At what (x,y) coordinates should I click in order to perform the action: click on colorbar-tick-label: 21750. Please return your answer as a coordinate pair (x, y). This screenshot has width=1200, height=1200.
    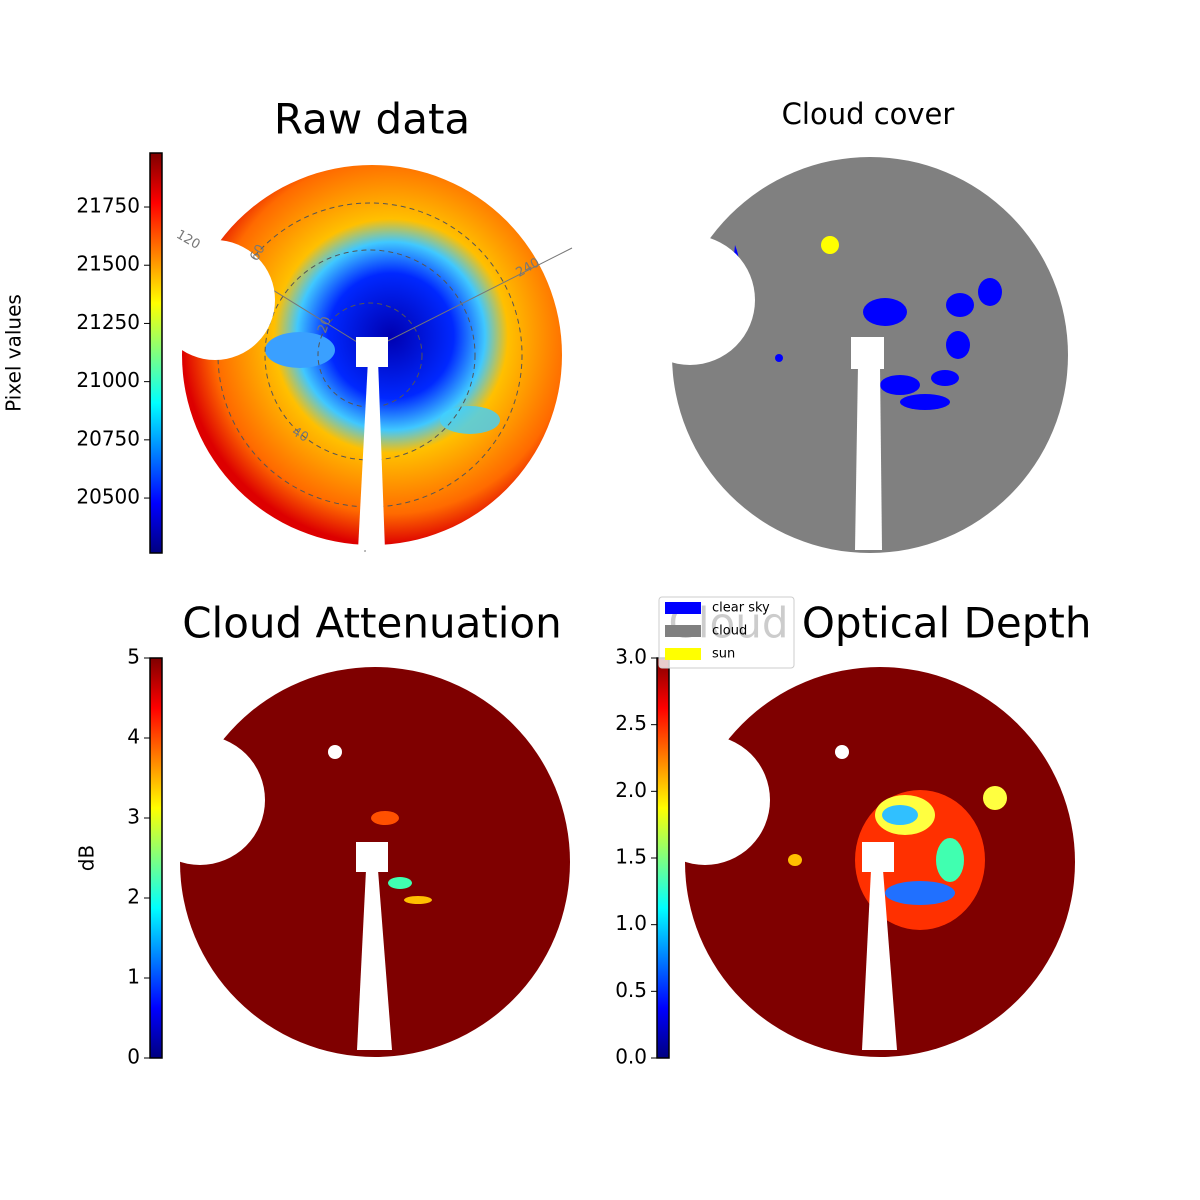
    Looking at the image, I should click on (108, 206).